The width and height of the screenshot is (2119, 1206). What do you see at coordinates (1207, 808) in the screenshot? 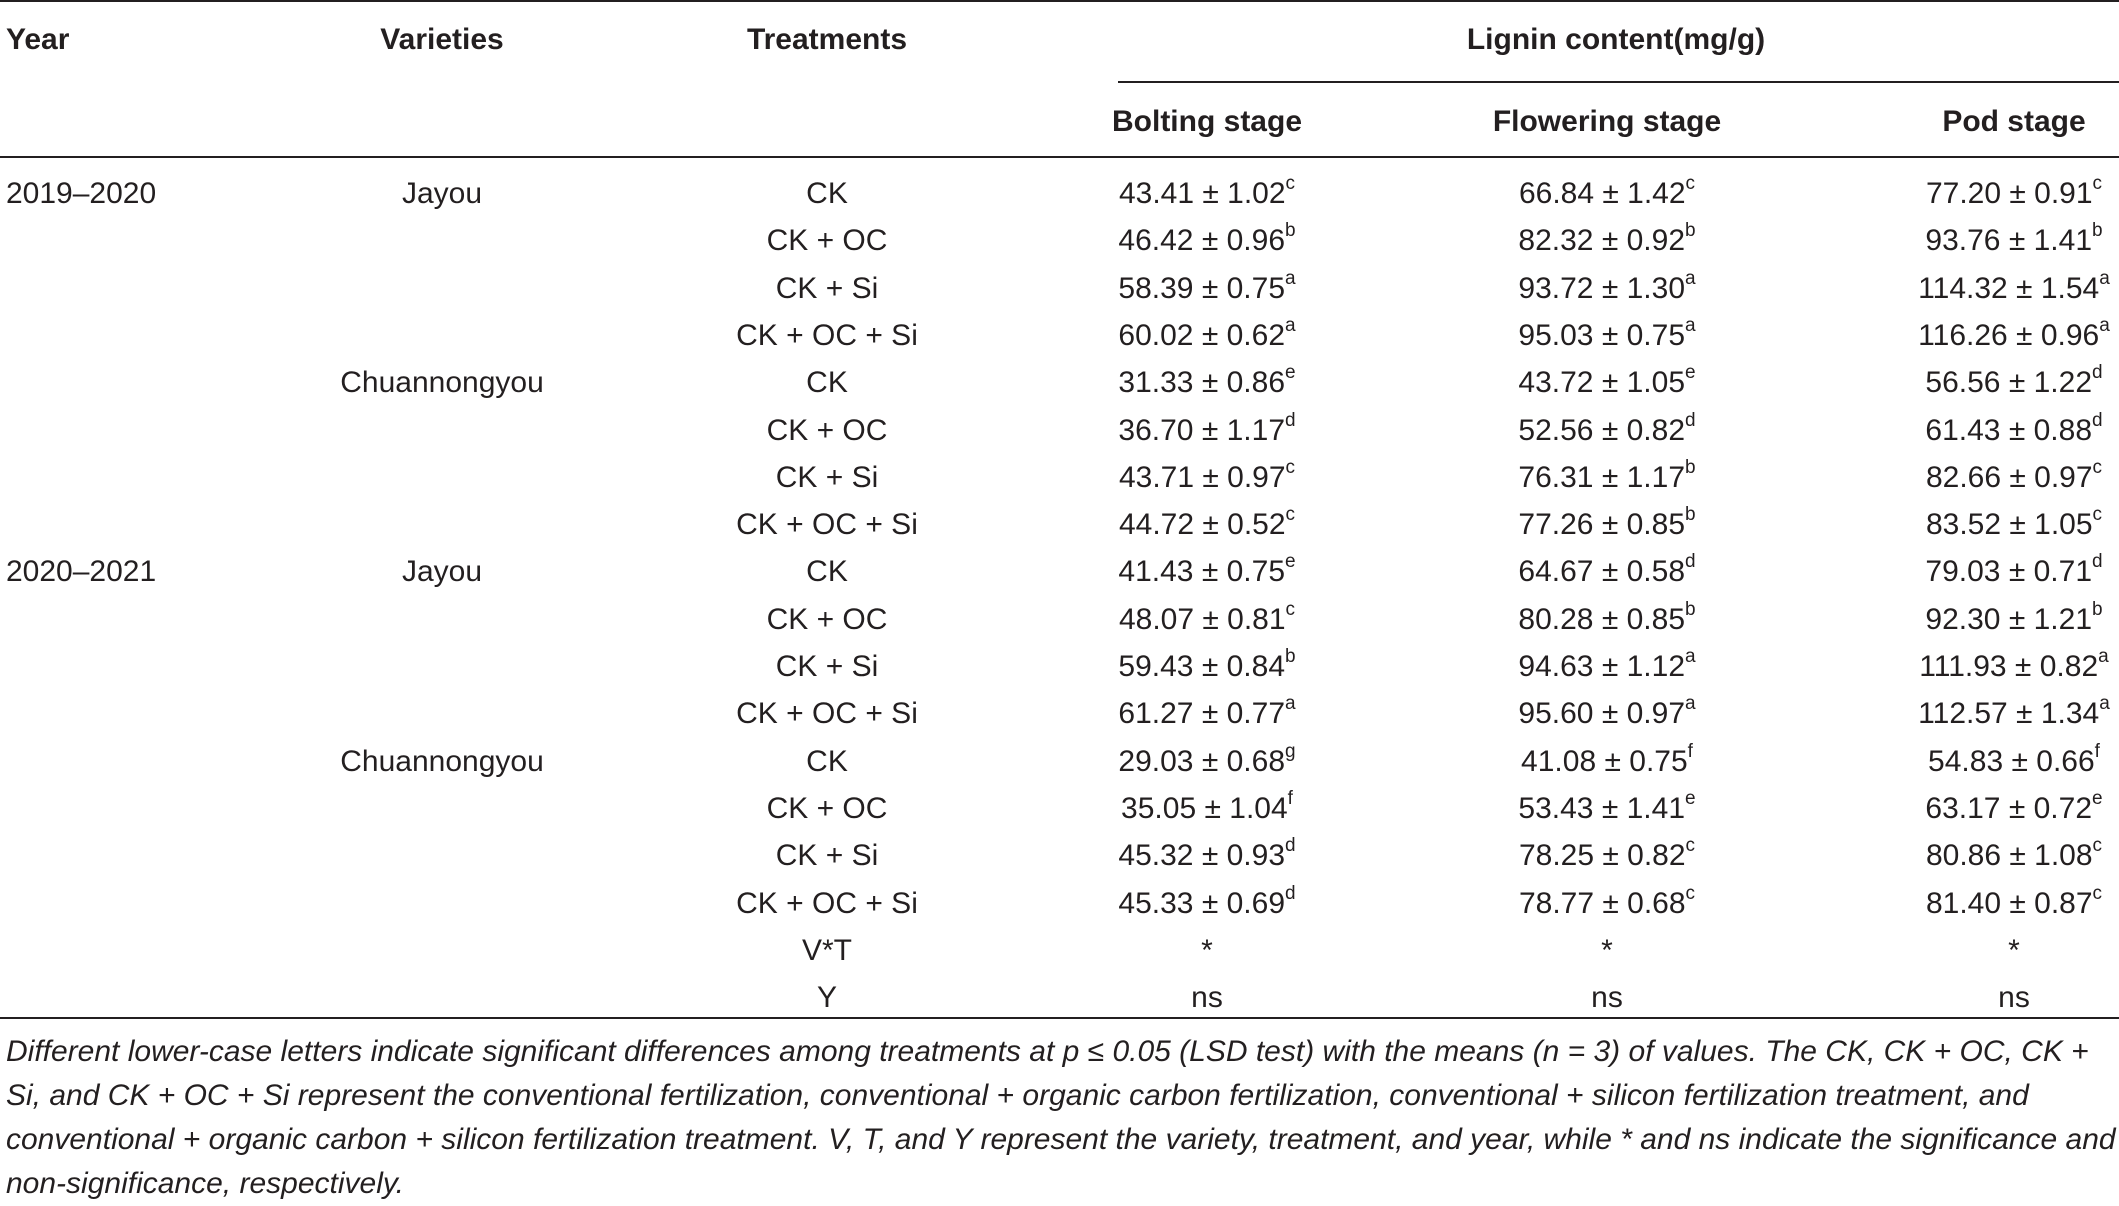
I see `cell-bolting: 35.05 ± 1.04f` at bounding box center [1207, 808].